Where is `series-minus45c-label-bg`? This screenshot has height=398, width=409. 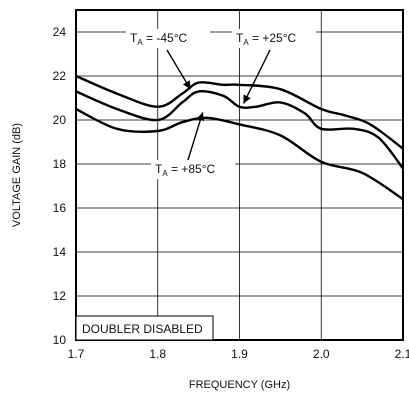 series-minus45c-label-bg is located at coordinates (168, 38).